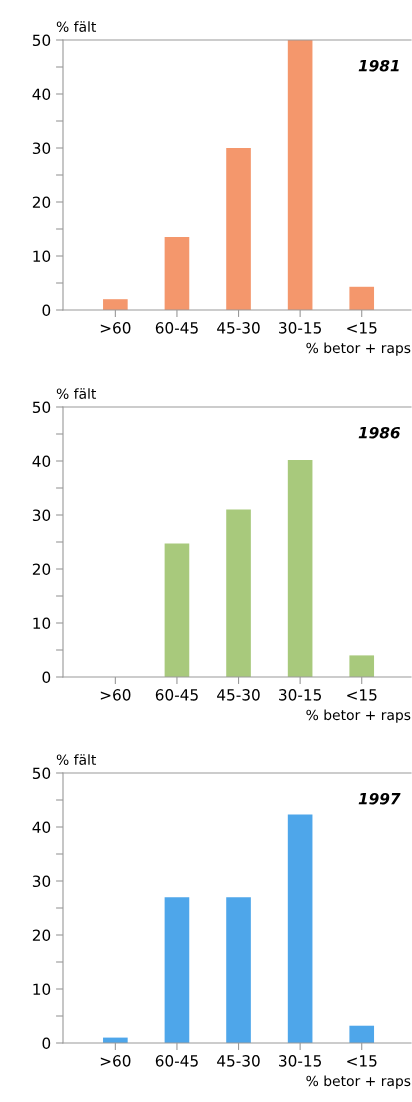 Image resolution: width=412 pixels, height=1102 pixels. What do you see at coordinates (379, 432) in the screenshot?
I see `annotation: 1986` at bounding box center [379, 432].